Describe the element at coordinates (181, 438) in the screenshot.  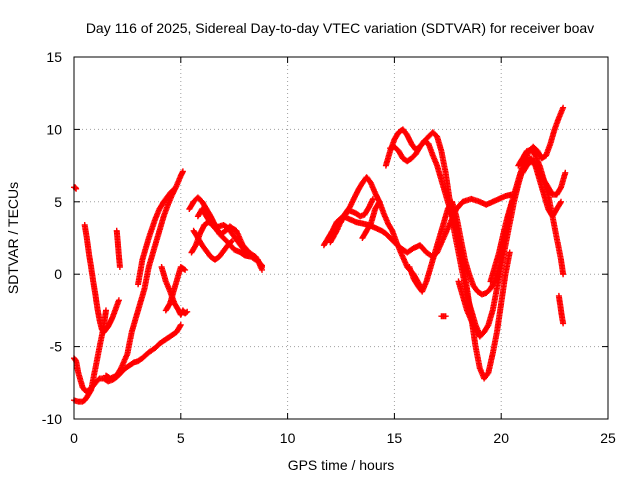
I see `x-tick-label: 5` at that location.